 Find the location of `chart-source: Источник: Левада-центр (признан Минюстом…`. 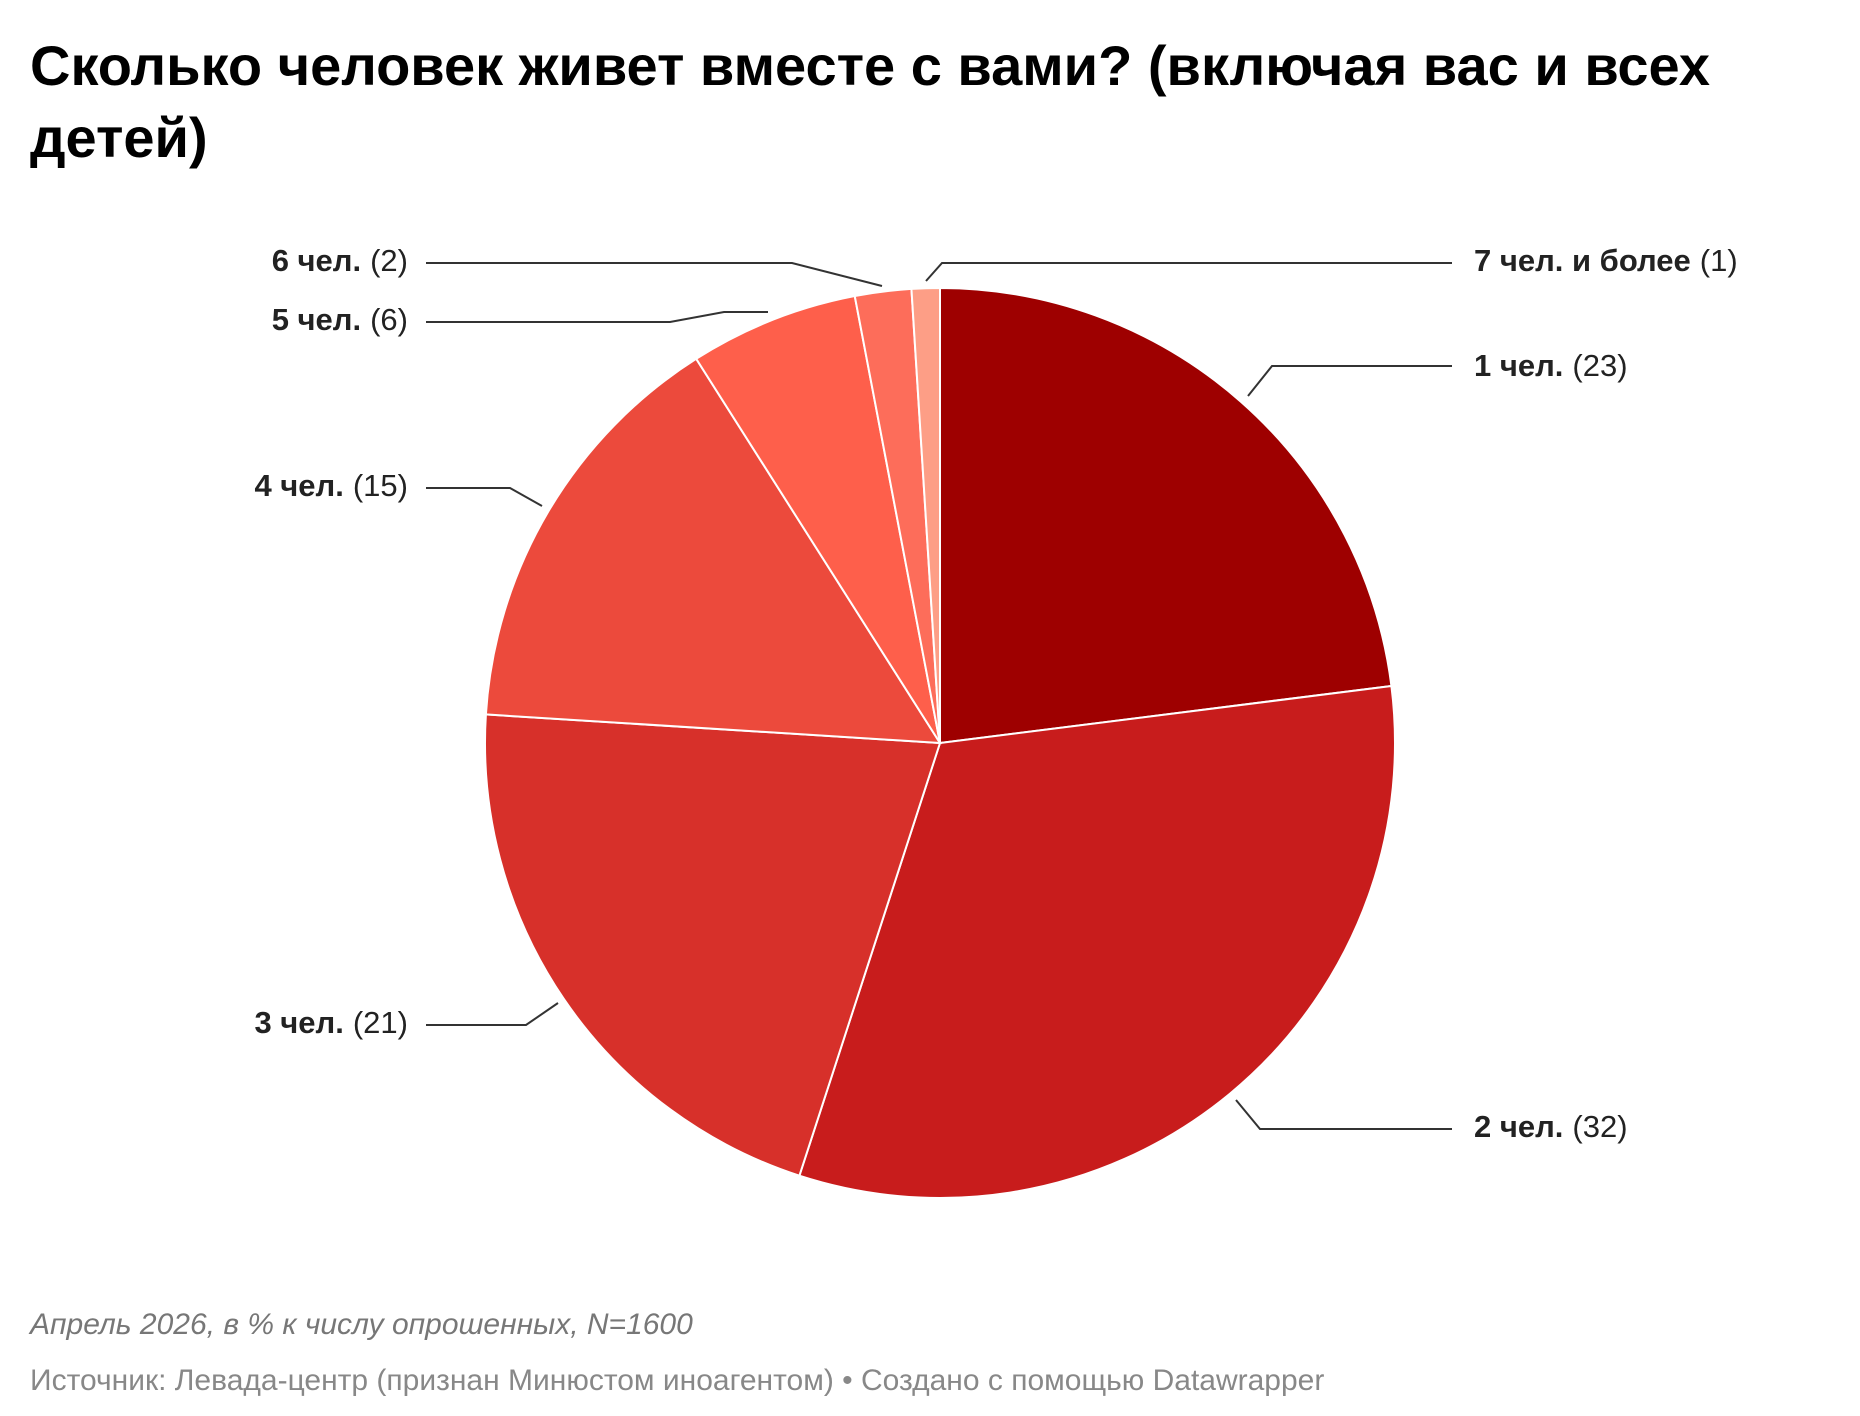

chart-source: Источник: Левада-центр (признан Минюстом… is located at coordinates (677, 1380).